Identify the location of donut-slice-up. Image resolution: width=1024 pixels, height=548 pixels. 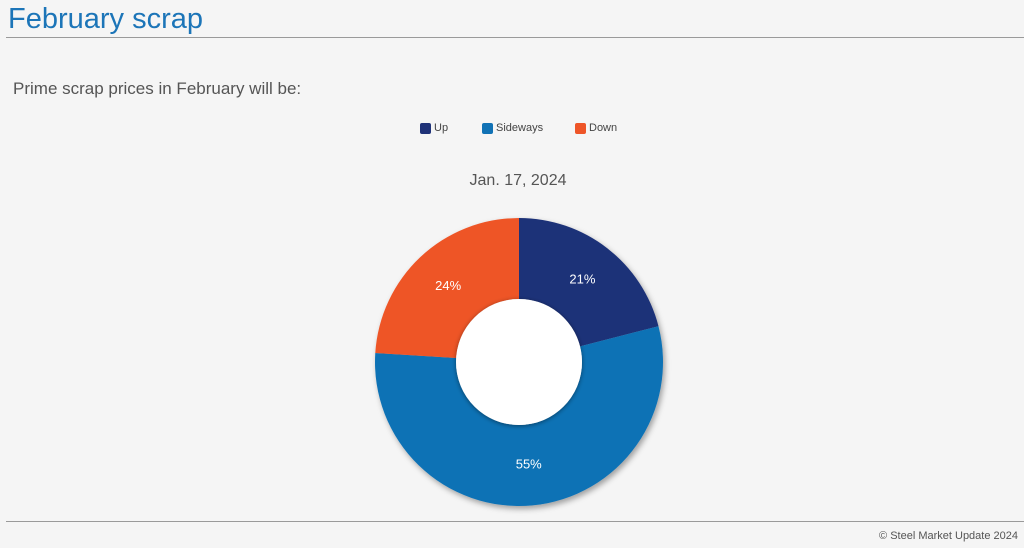
(589, 282).